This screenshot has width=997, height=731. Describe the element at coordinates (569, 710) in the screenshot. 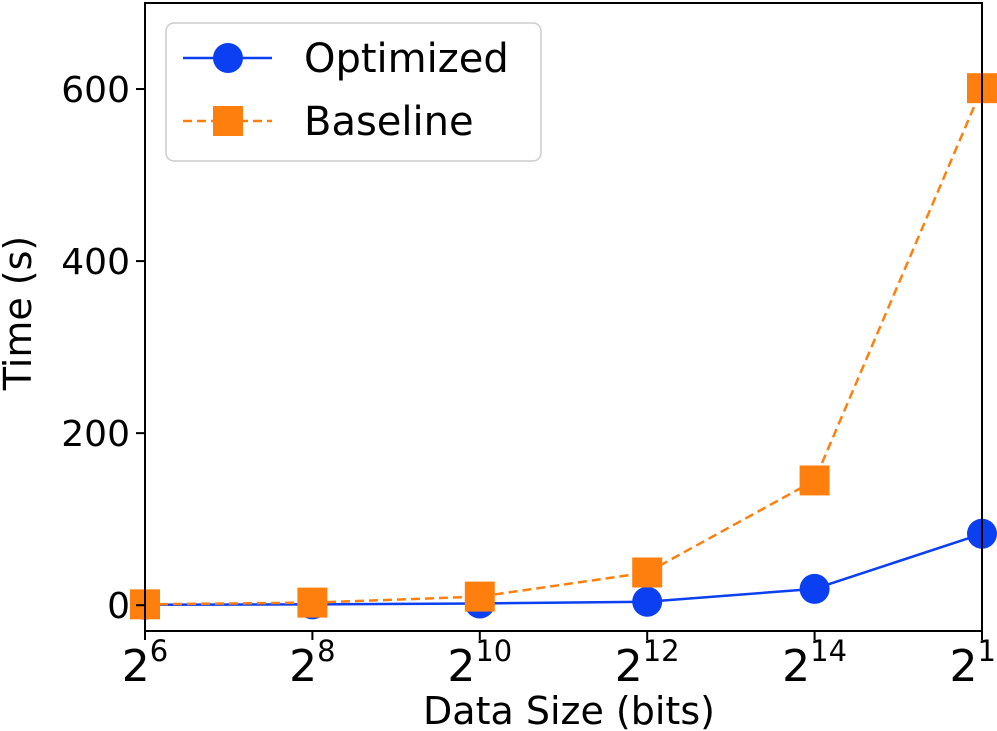

I see `x-axis-label: Data Size (bits)` at that location.